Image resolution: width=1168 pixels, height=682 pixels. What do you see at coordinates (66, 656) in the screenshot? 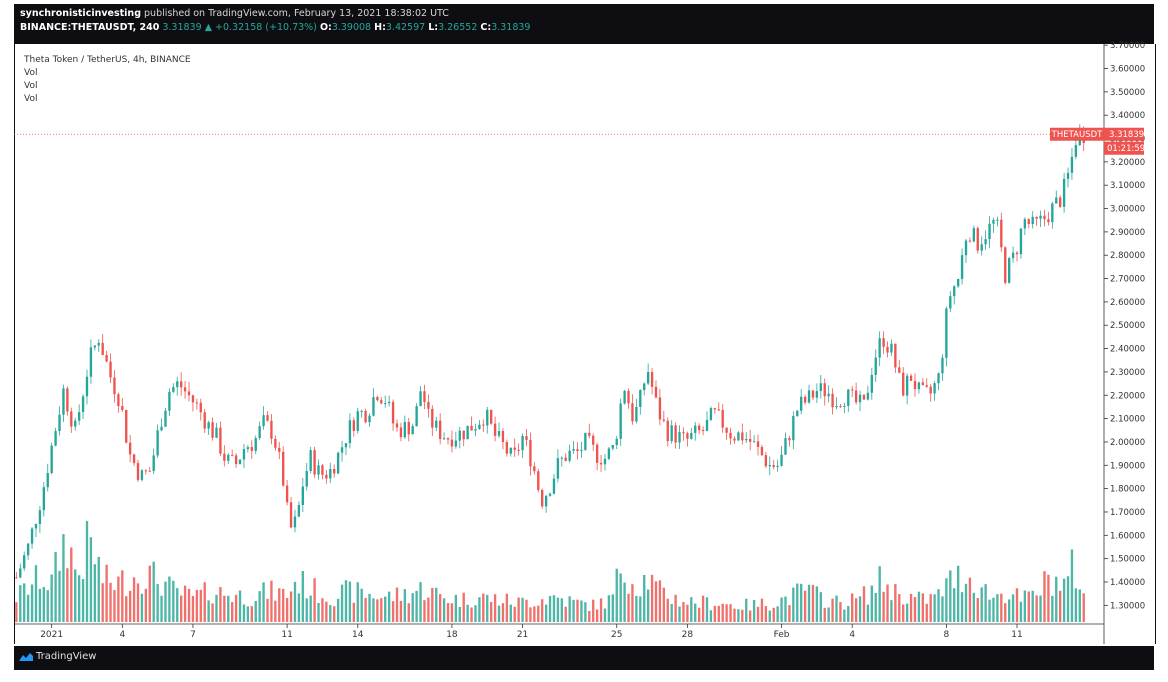
I see `footer-brand: TradingView` at bounding box center [66, 656].